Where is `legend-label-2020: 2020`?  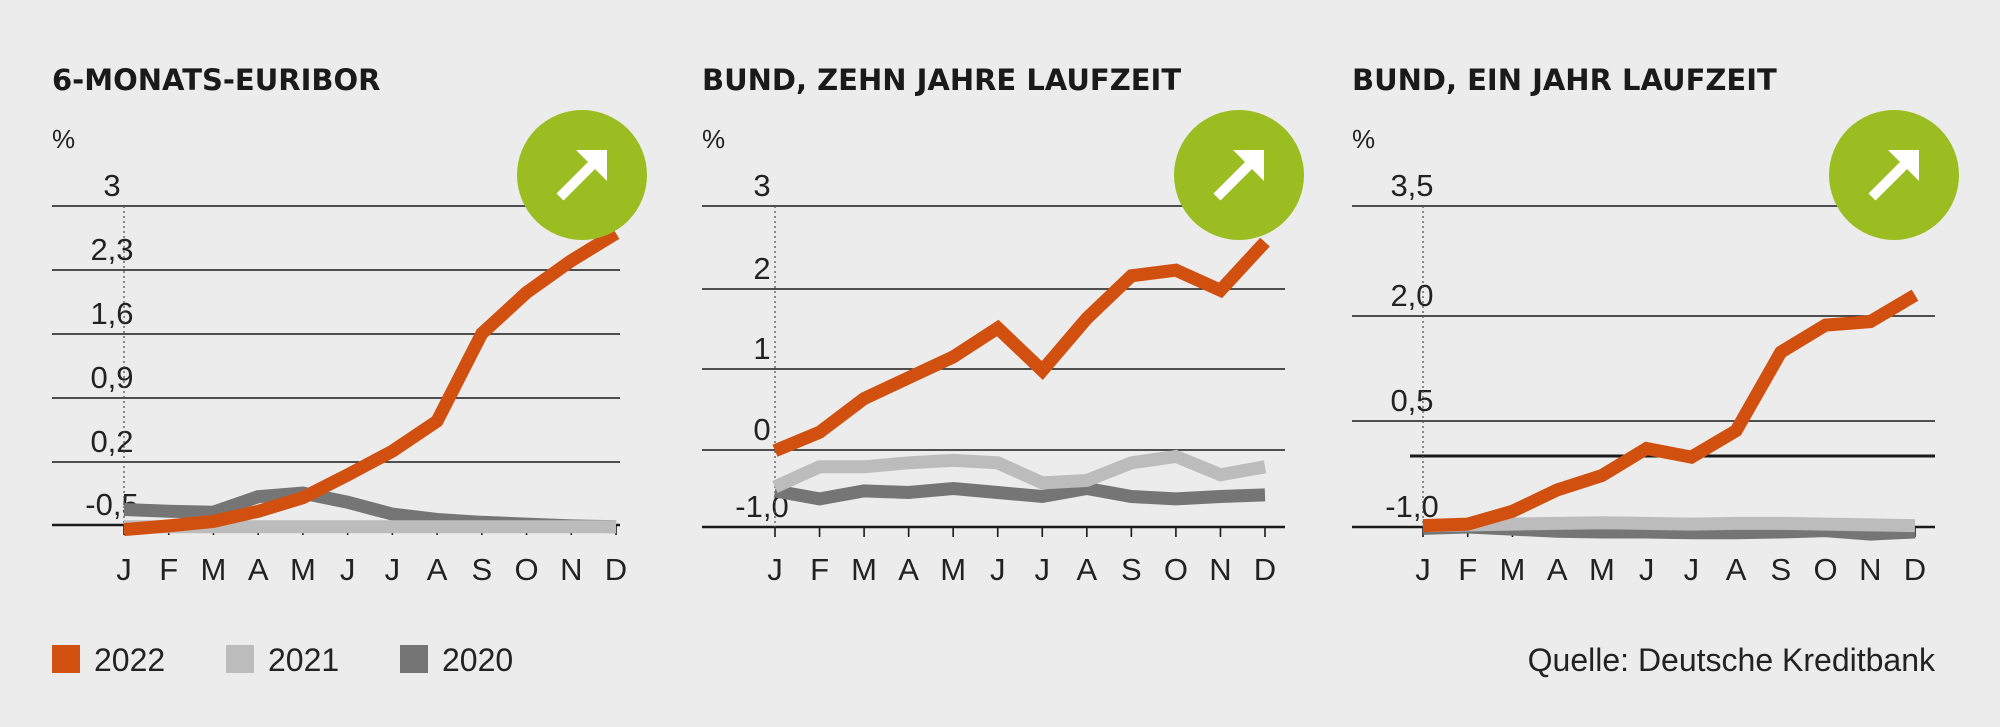 legend-label-2020: 2020 is located at coordinates (477, 660).